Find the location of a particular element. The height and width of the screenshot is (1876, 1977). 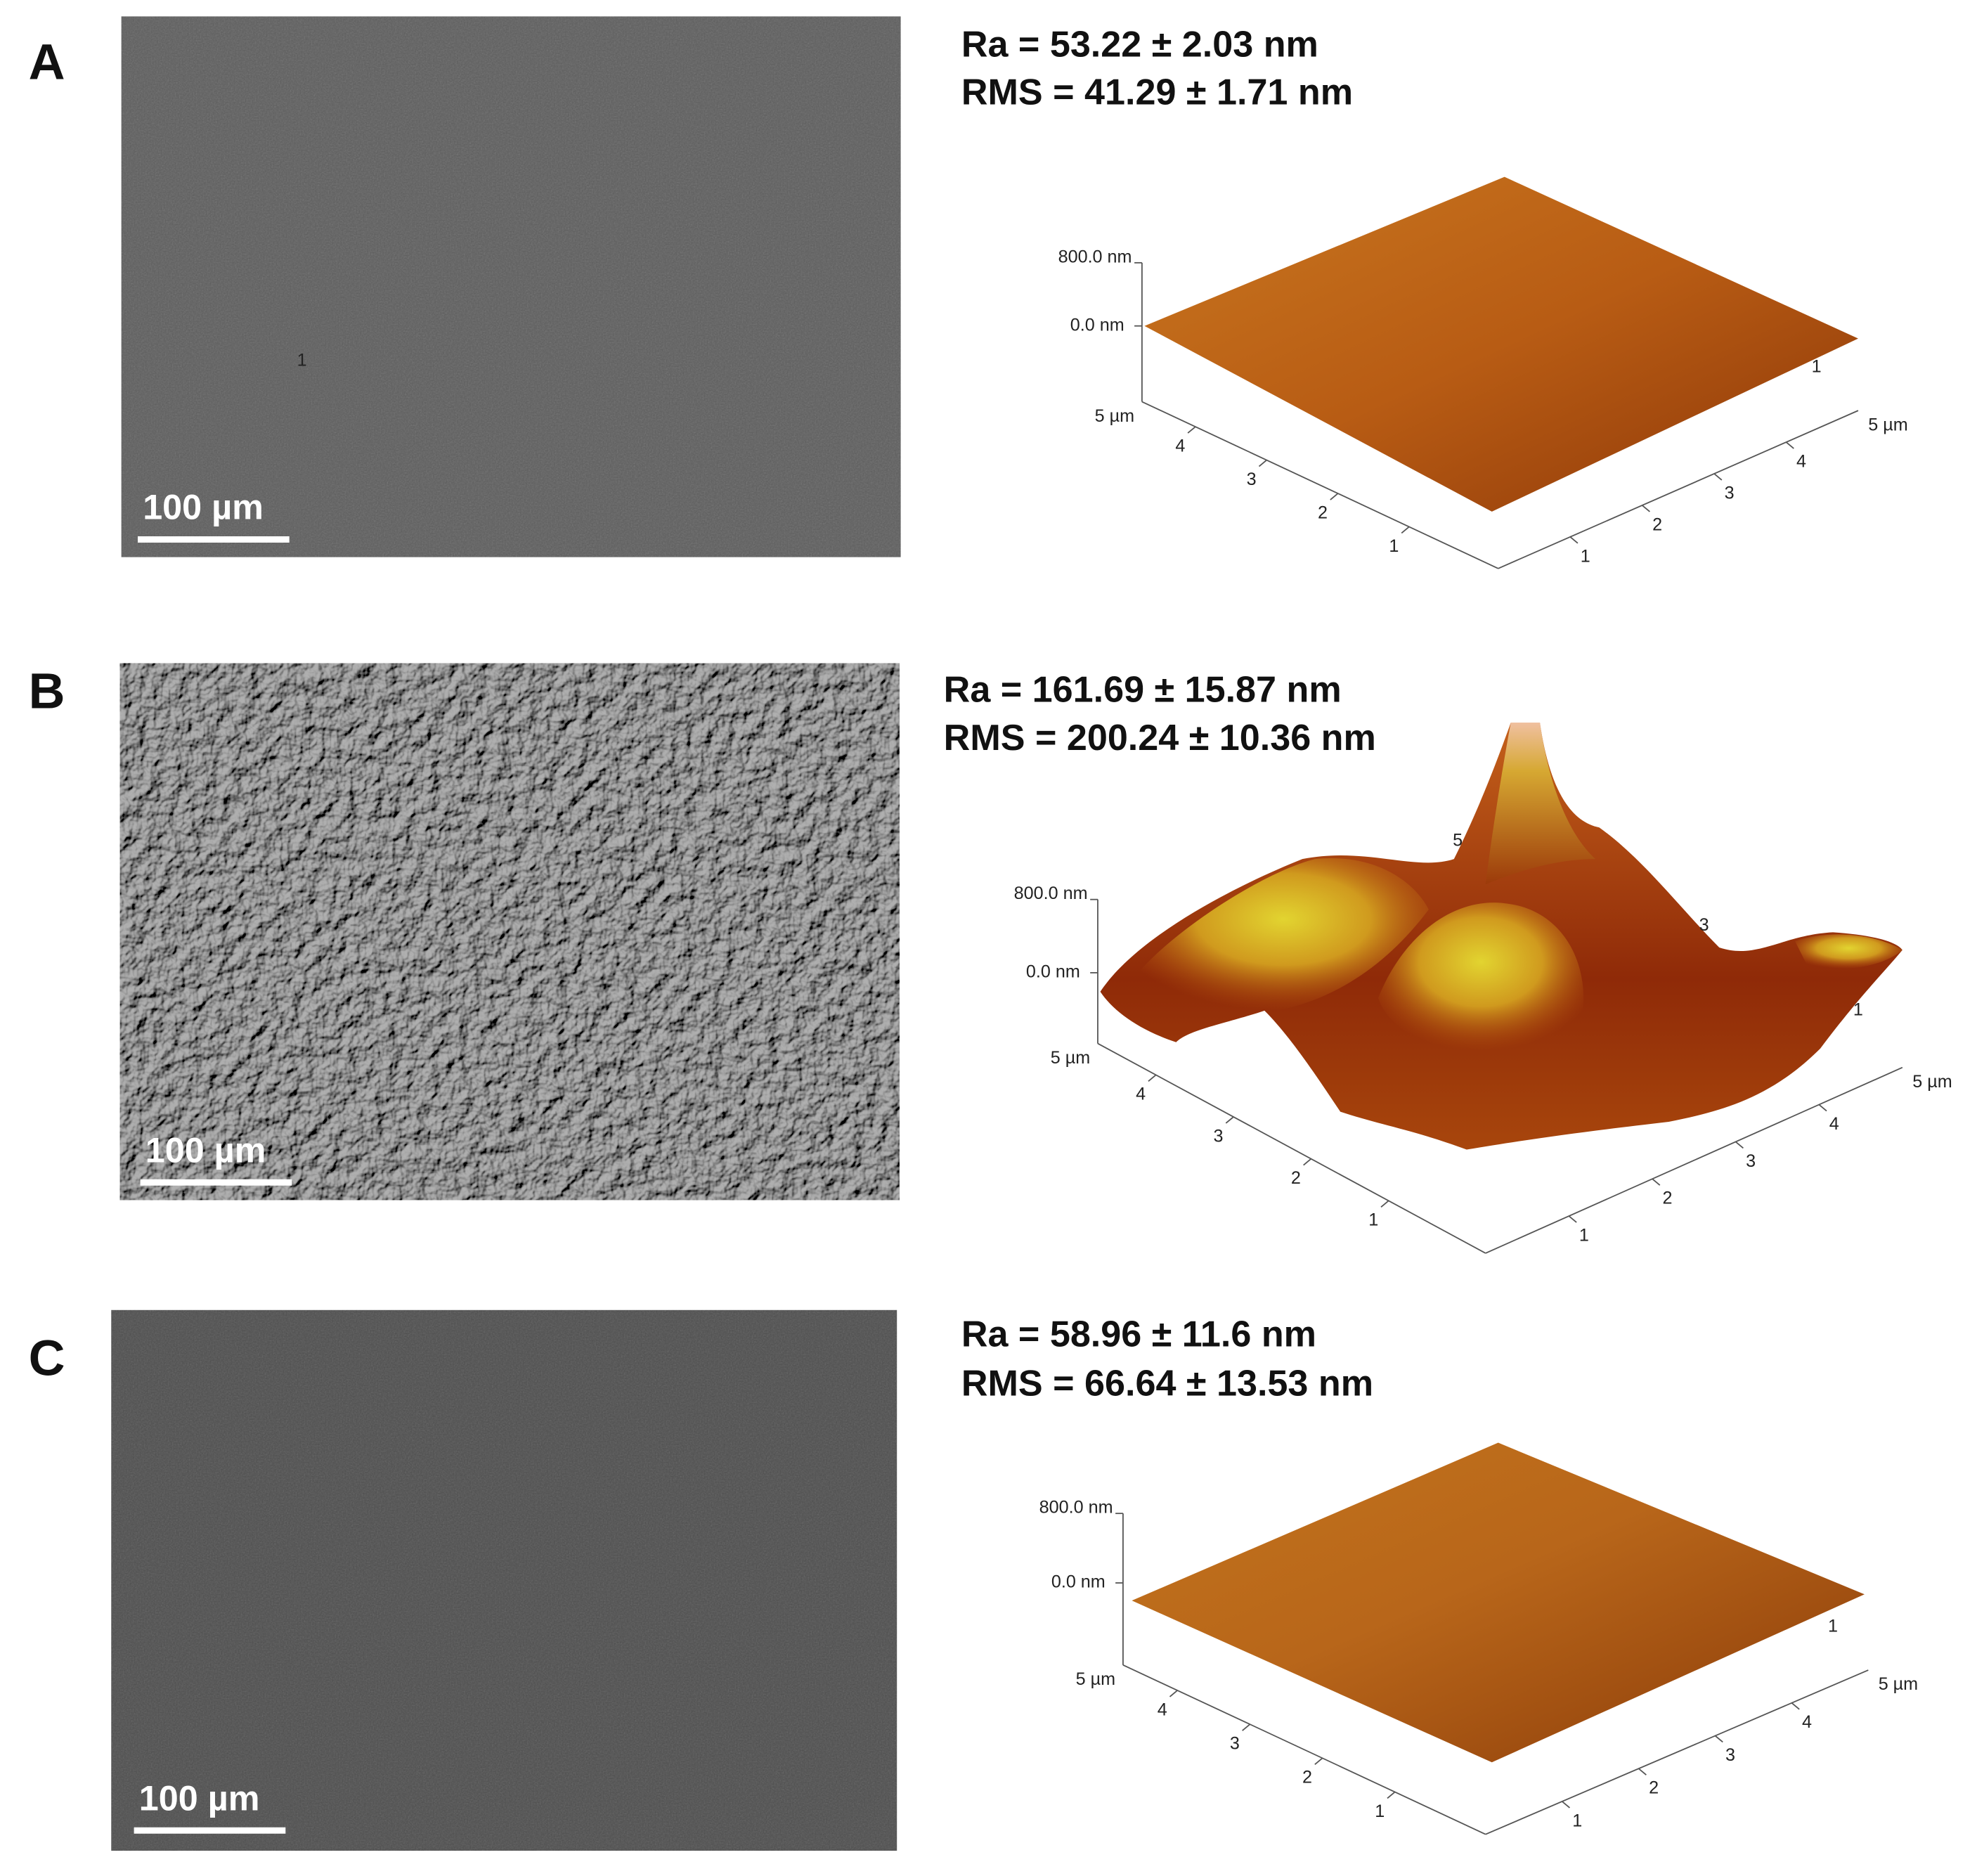

roughness-rms: RMS = 41.29 ± 1.71 nm is located at coordinates (1157, 92).